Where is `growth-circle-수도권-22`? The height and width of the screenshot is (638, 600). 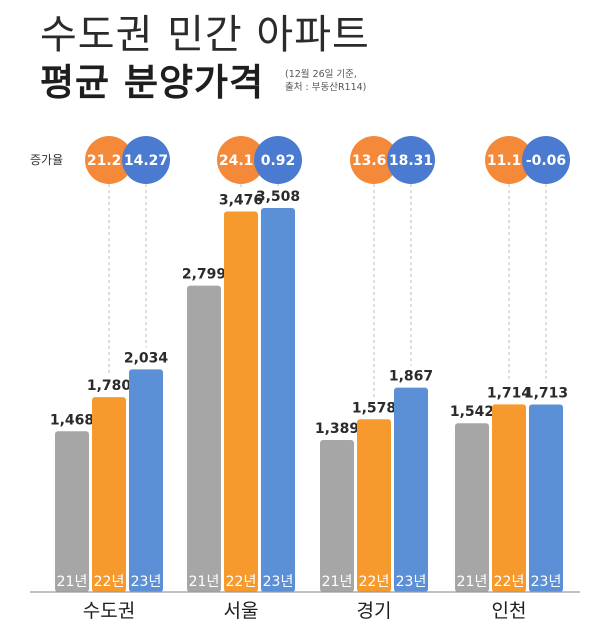
growth-circle-수도권-22 is located at coordinates (109, 160).